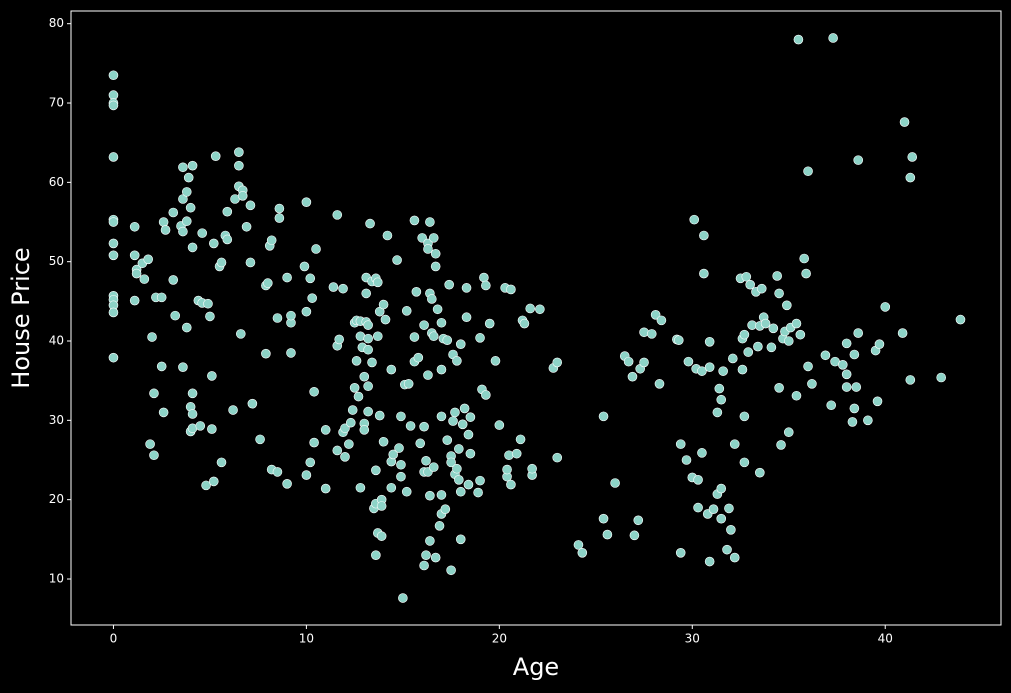 The width and height of the screenshot is (1011, 693). Describe the element at coordinates (306, 639) in the screenshot. I see `x-tick-label: 10` at that location.